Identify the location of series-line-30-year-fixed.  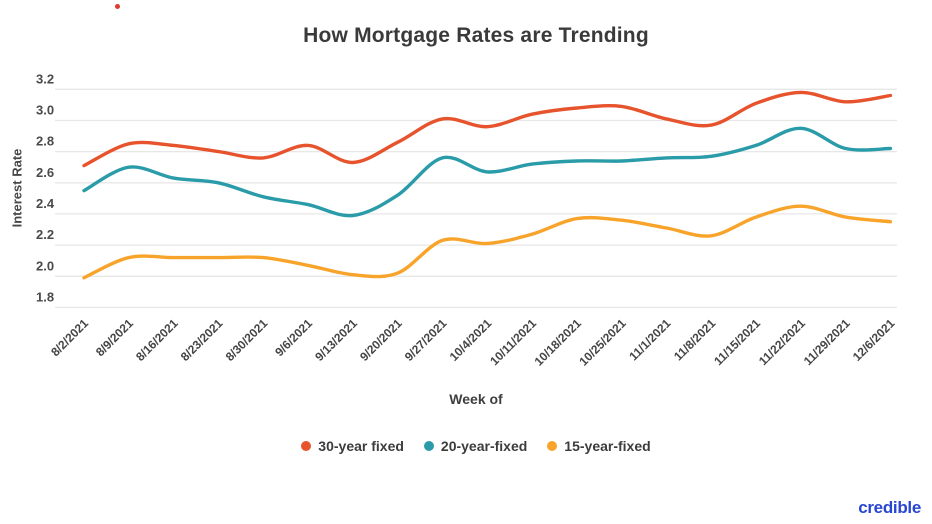
(487, 129).